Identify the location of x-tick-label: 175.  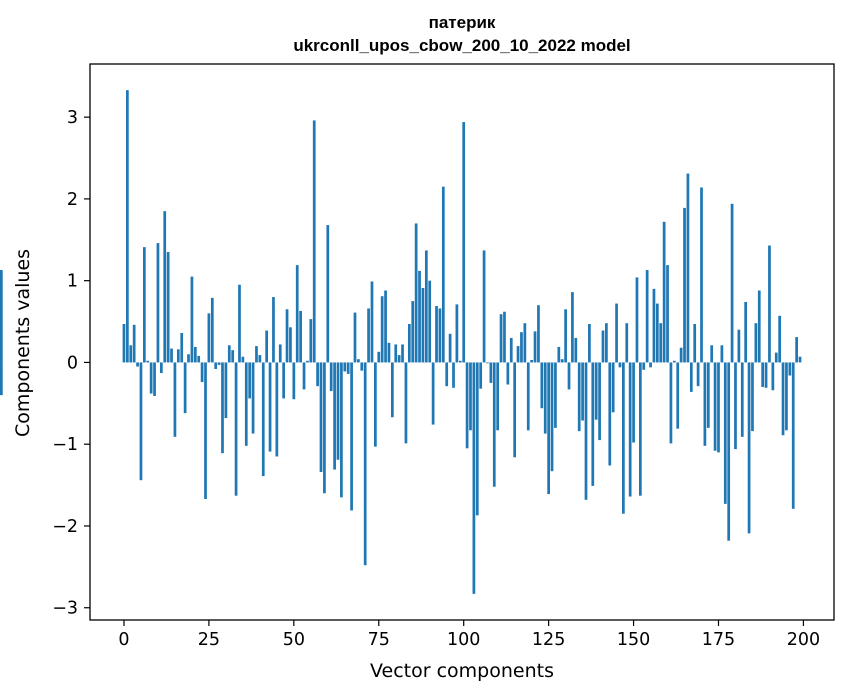
(718, 640).